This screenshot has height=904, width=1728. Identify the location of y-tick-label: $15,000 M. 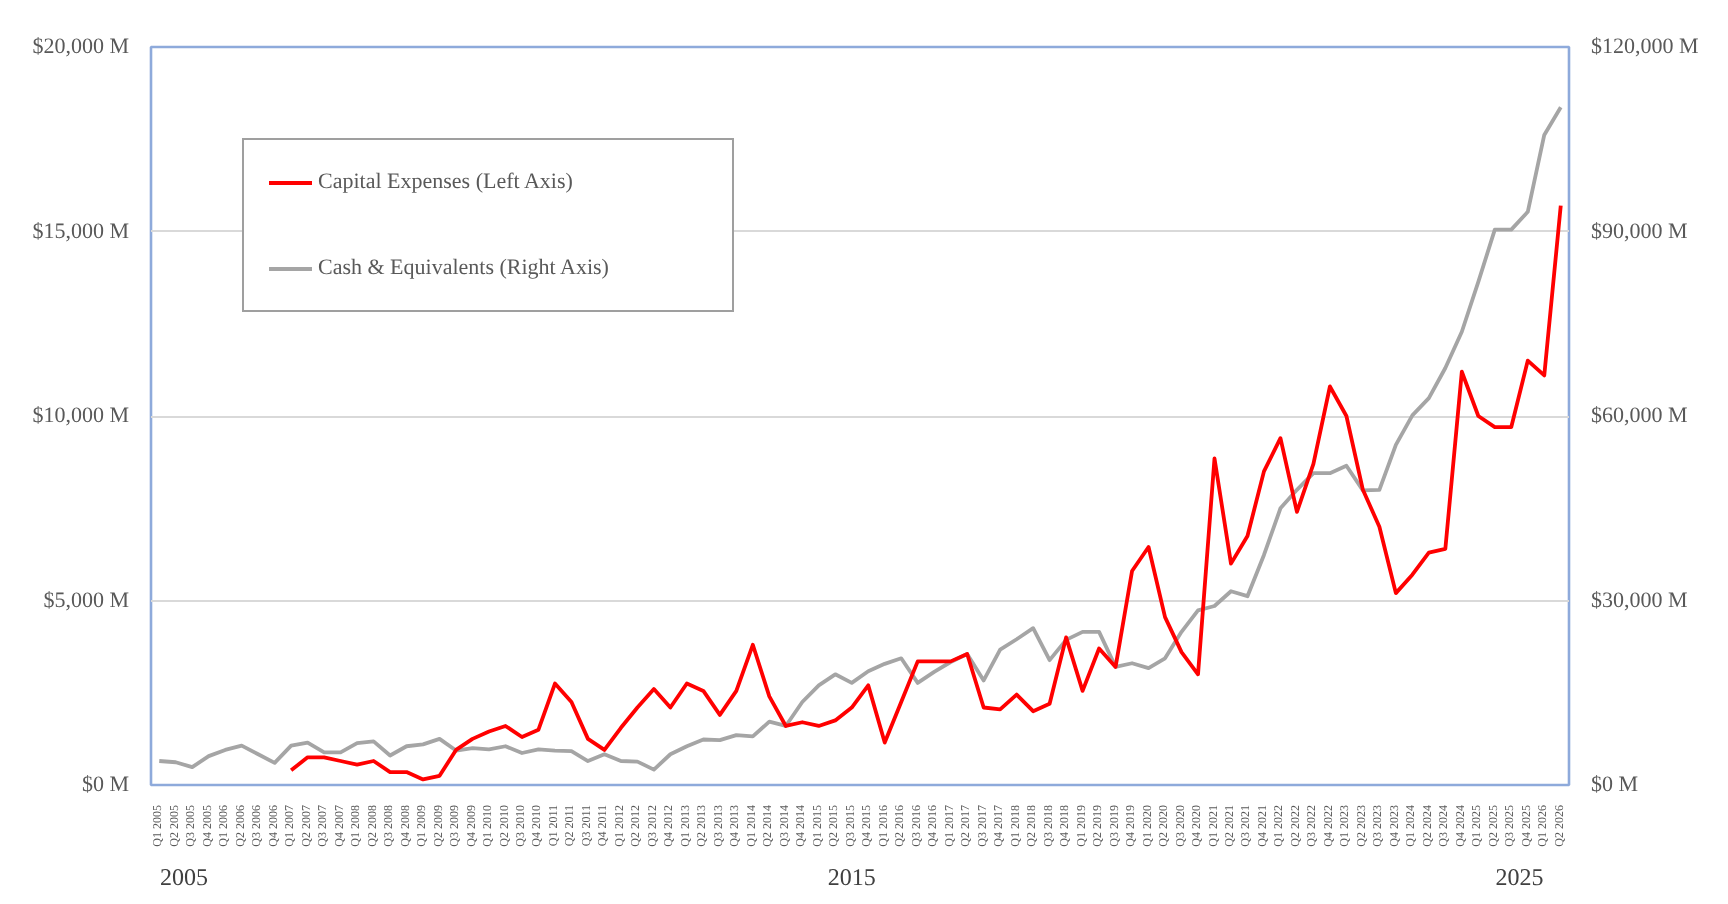
(81, 231).